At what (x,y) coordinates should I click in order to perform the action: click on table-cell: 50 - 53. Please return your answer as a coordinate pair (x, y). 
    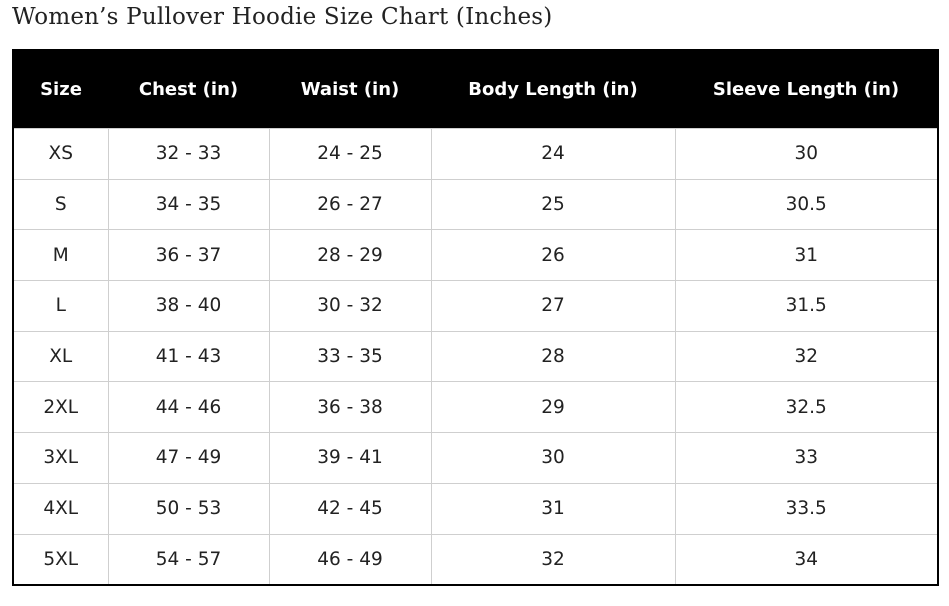
    Looking at the image, I should click on (188, 508).